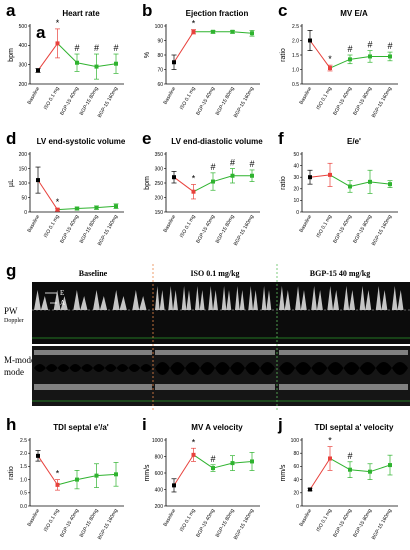  Describe the element at coordinates (23, 184) in the screenshot. I see `y-tick-d-2: 100` at that location.